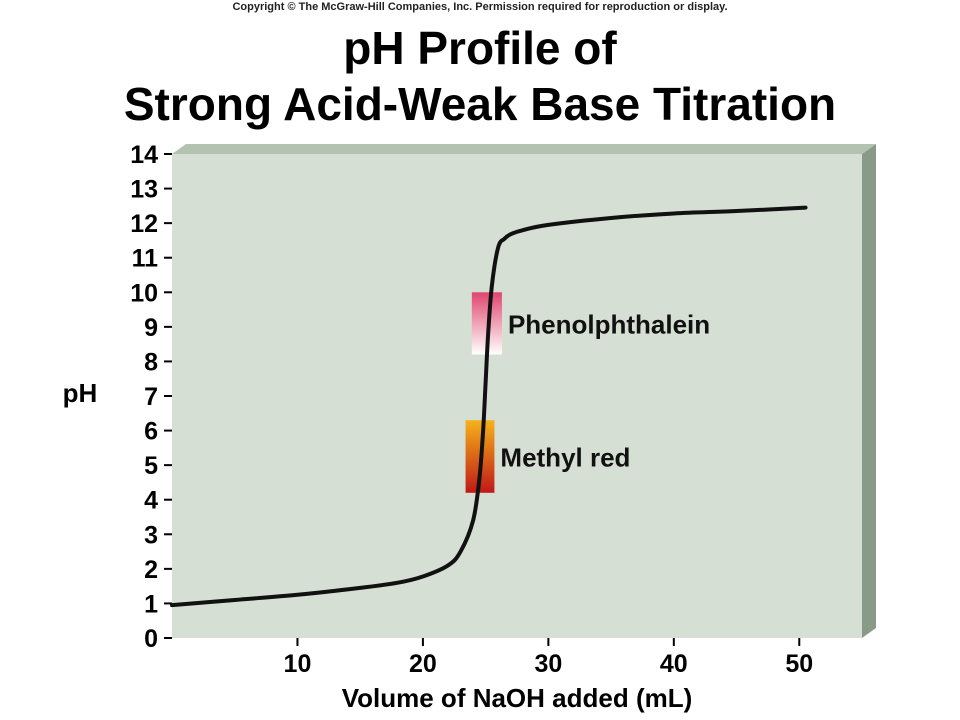  I want to click on x-axis-title: Volume of NaOH added (mL), so click(517, 698).